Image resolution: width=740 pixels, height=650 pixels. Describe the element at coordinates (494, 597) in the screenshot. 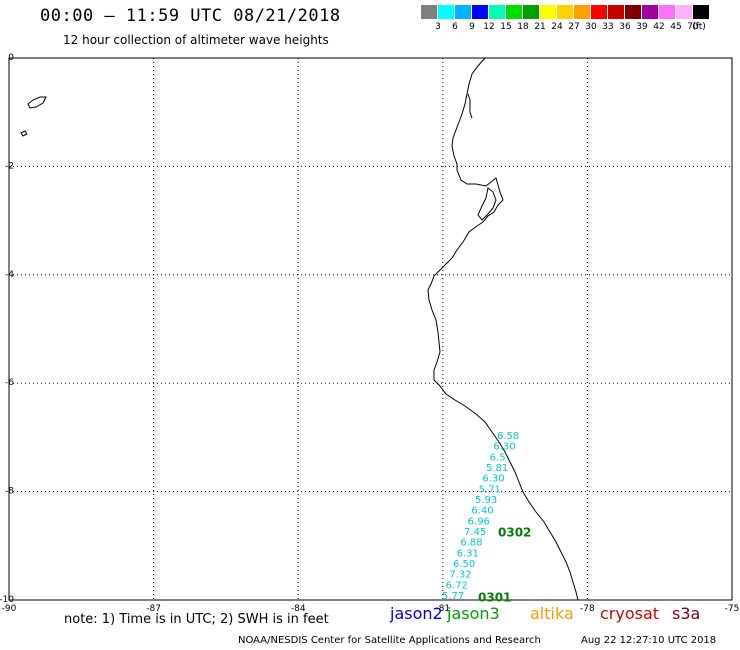

I see `pass-number-label: 0301` at that location.